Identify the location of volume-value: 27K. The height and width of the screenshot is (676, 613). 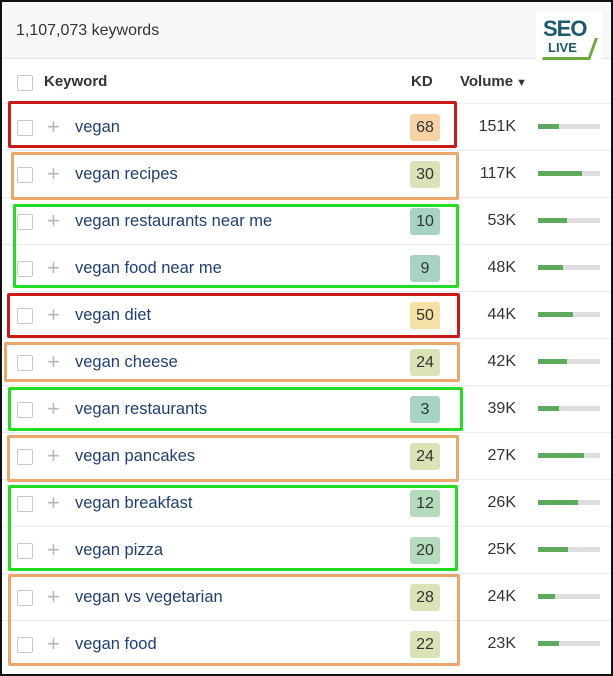
(501, 455).